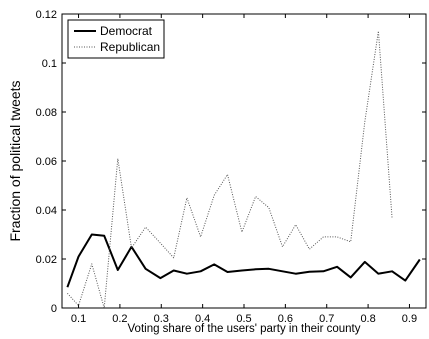 The width and height of the screenshot is (429, 339). I want to click on legend-label-democrat: Democrat, so click(126, 31).